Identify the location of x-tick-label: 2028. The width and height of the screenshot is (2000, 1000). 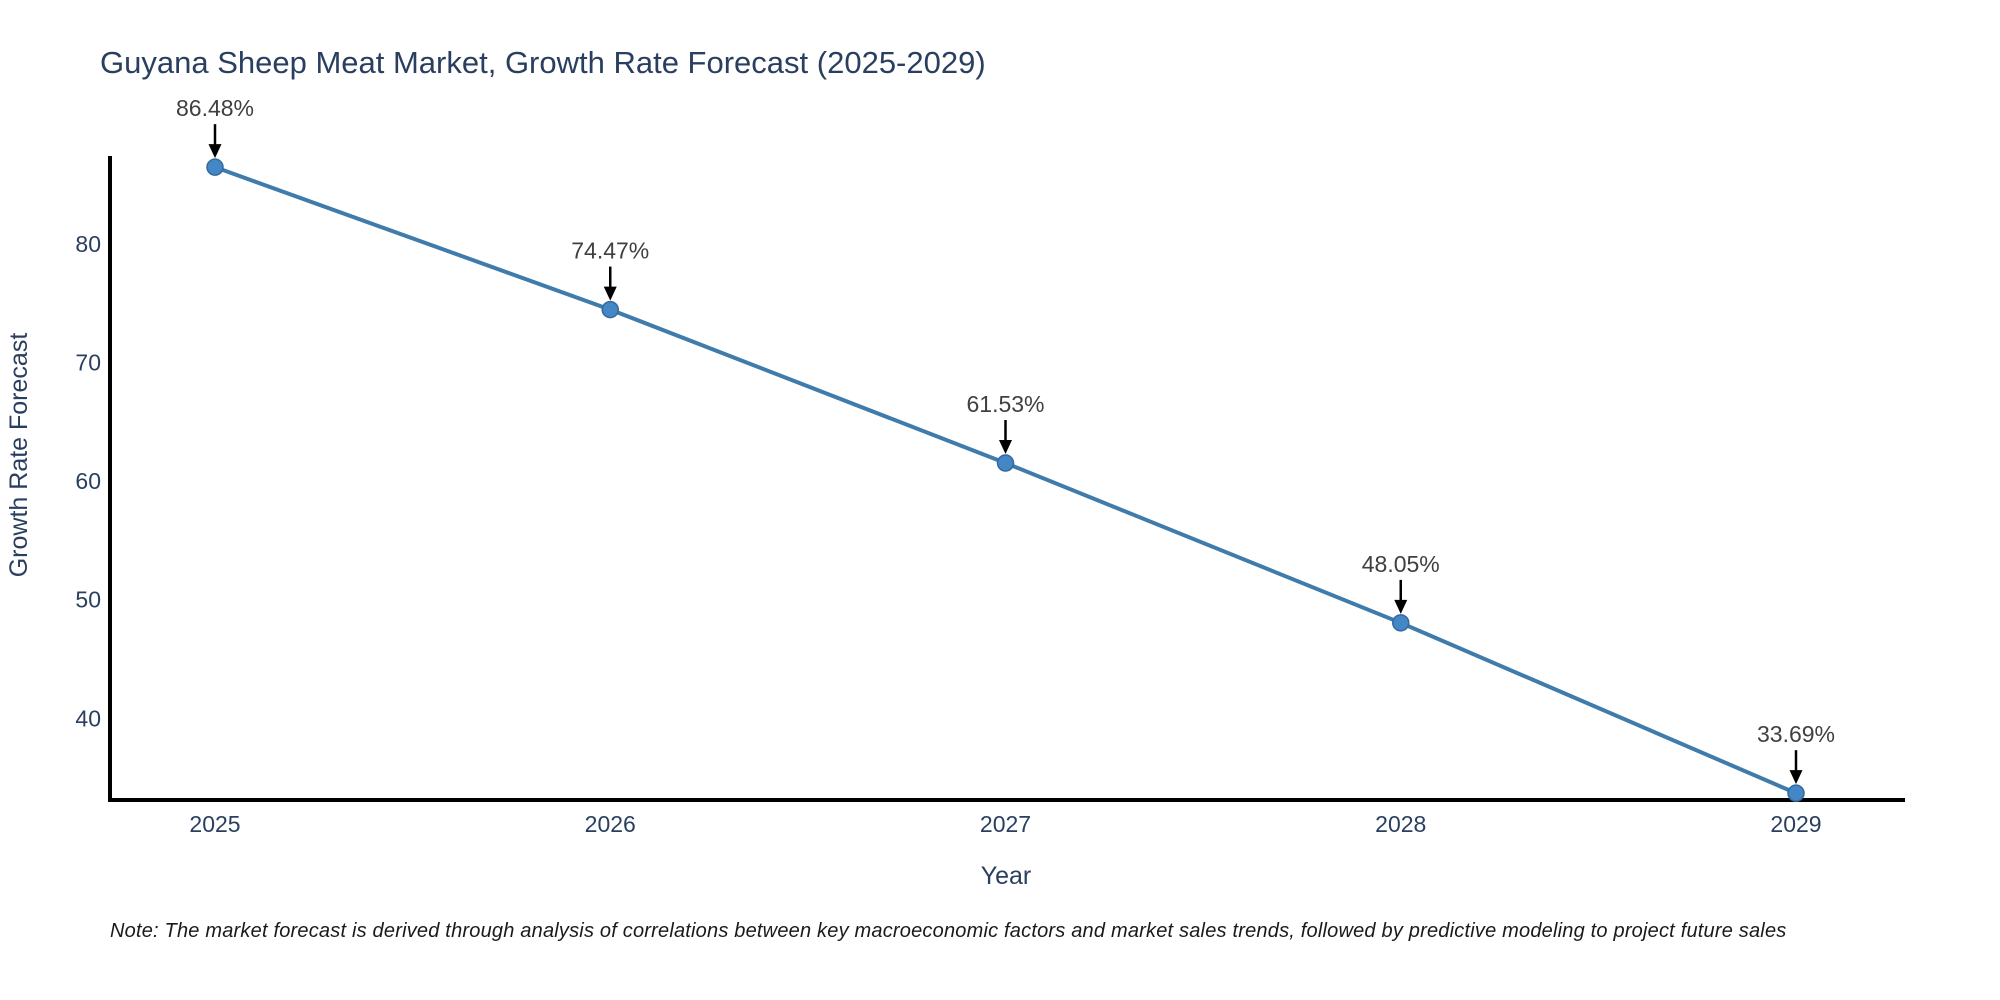
(1400, 824).